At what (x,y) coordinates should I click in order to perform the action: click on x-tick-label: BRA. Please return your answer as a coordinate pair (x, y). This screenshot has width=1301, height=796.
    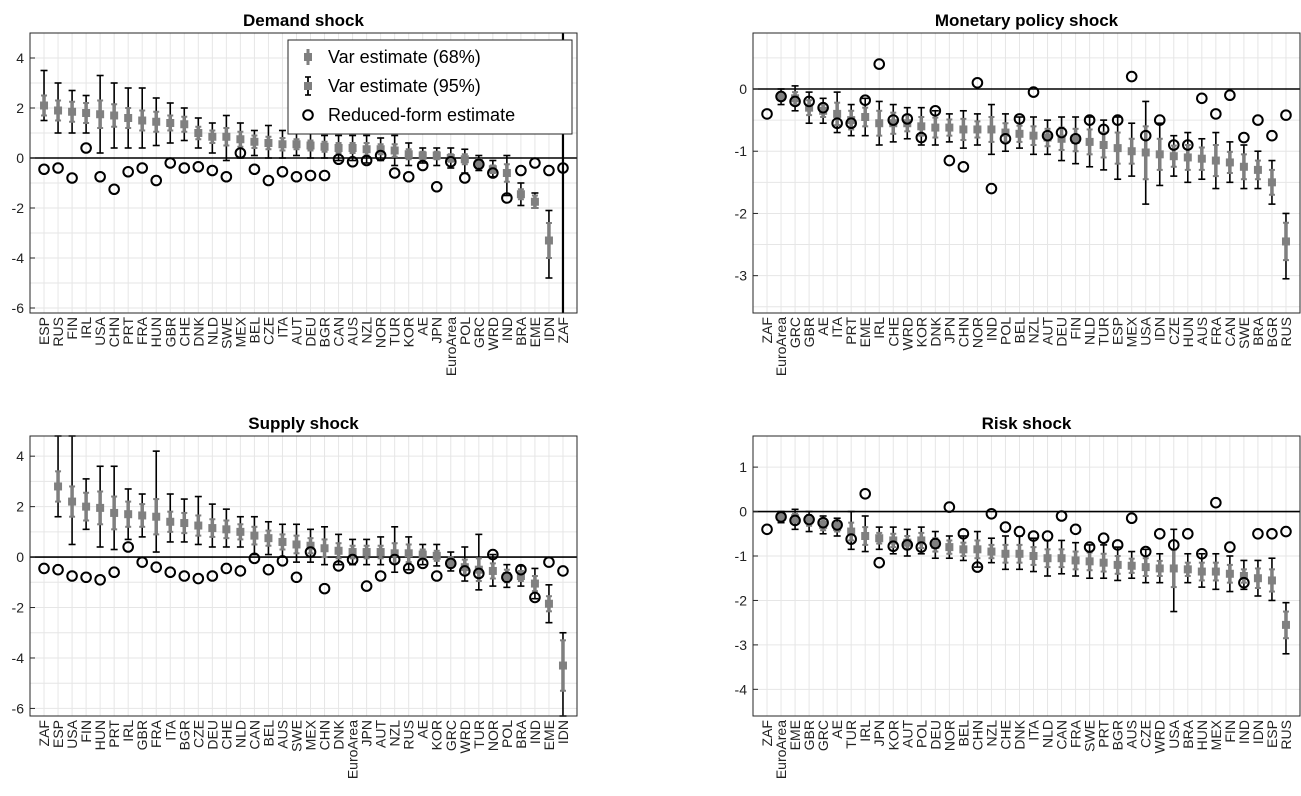
    Looking at the image, I should click on (1188, 733).